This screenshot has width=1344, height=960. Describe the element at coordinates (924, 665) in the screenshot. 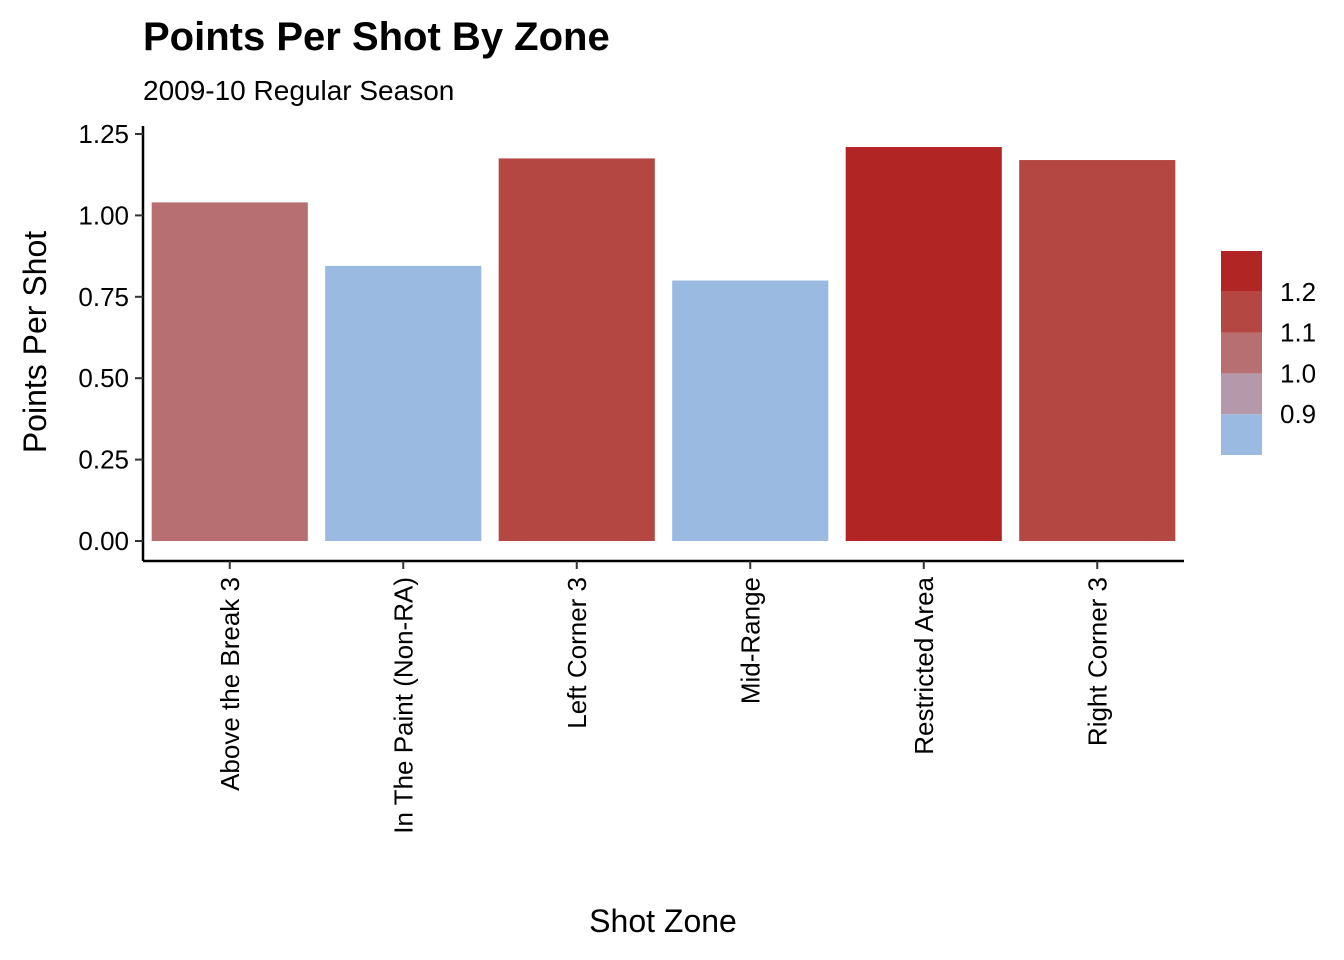

I see `x-tick-label: Restricted Area` at that location.